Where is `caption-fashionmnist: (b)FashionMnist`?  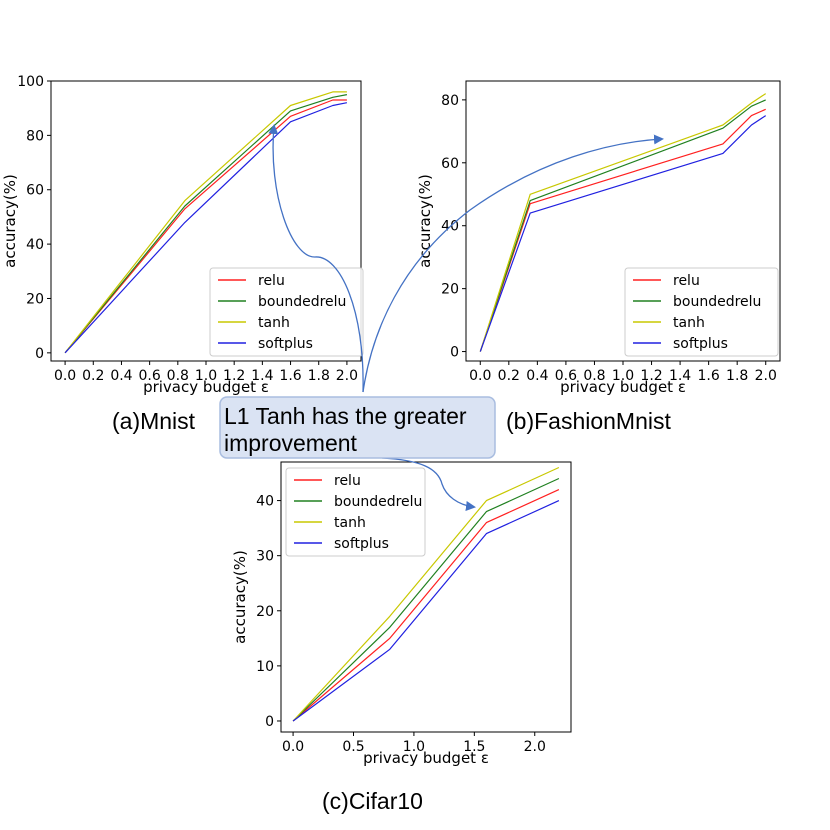
caption-fashionmnist: (b)FashionMnist is located at coordinates (588, 421).